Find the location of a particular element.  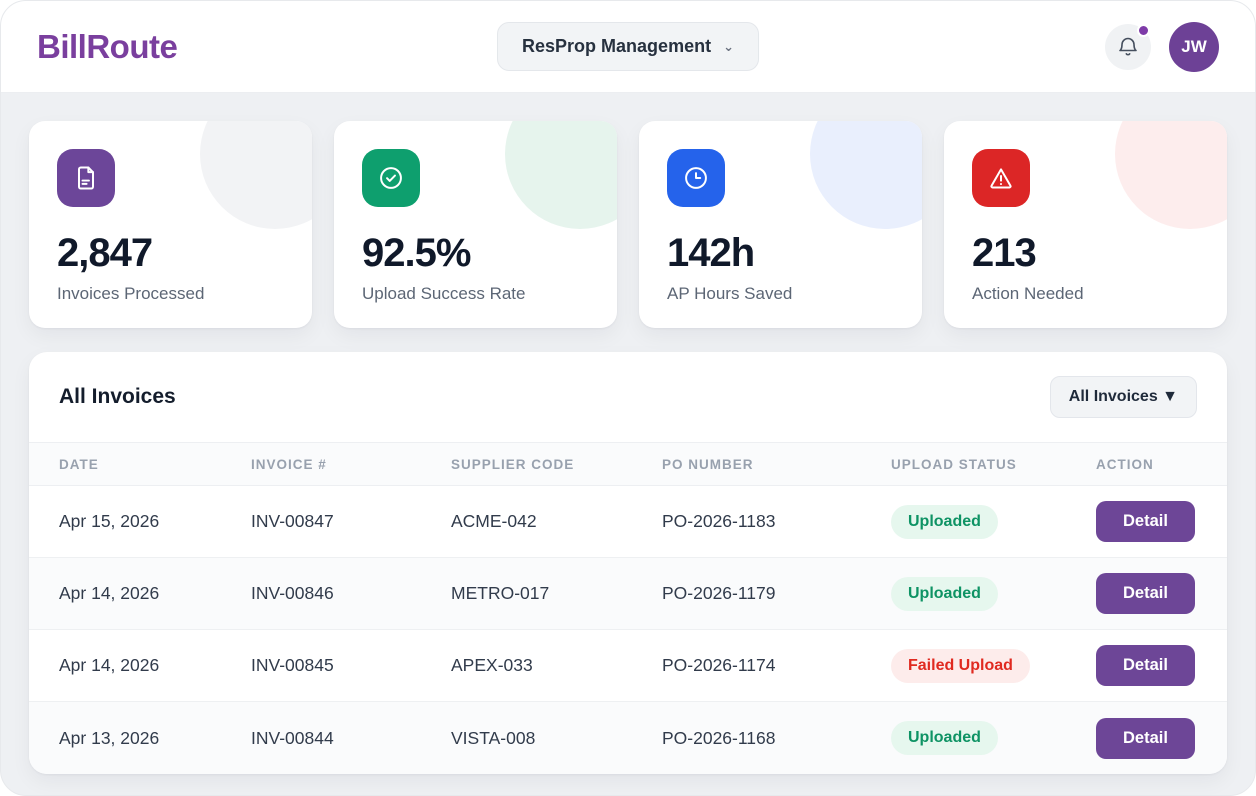

chevron-down-icon: ⌄ is located at coordinates (728, 46).